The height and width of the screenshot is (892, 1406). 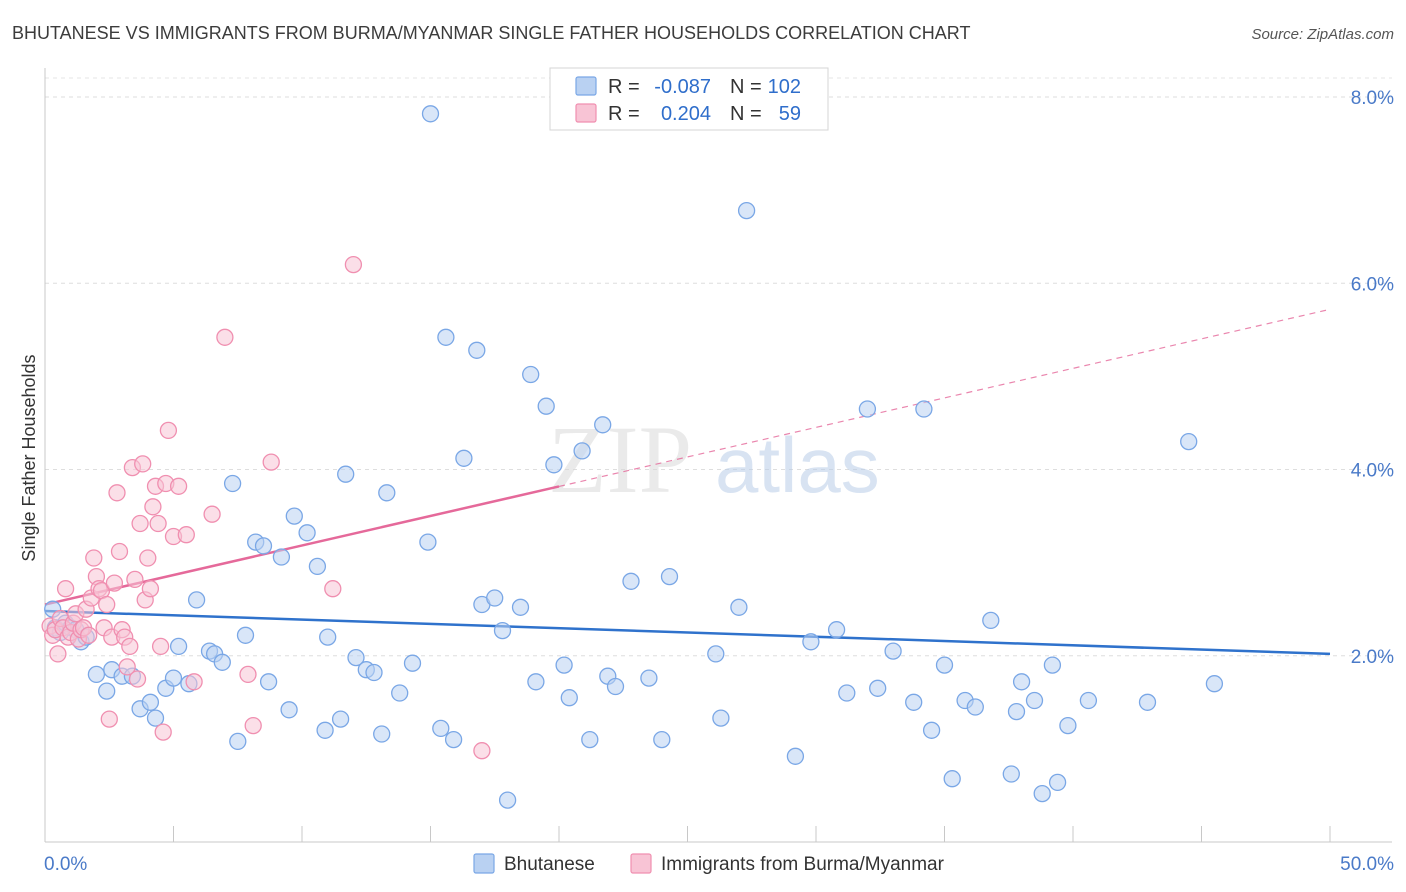 What do you see at coordinates (586, 86) in the screenshot?
I see `legend-swatch-bhutanese` at bounding box center [586, 86].